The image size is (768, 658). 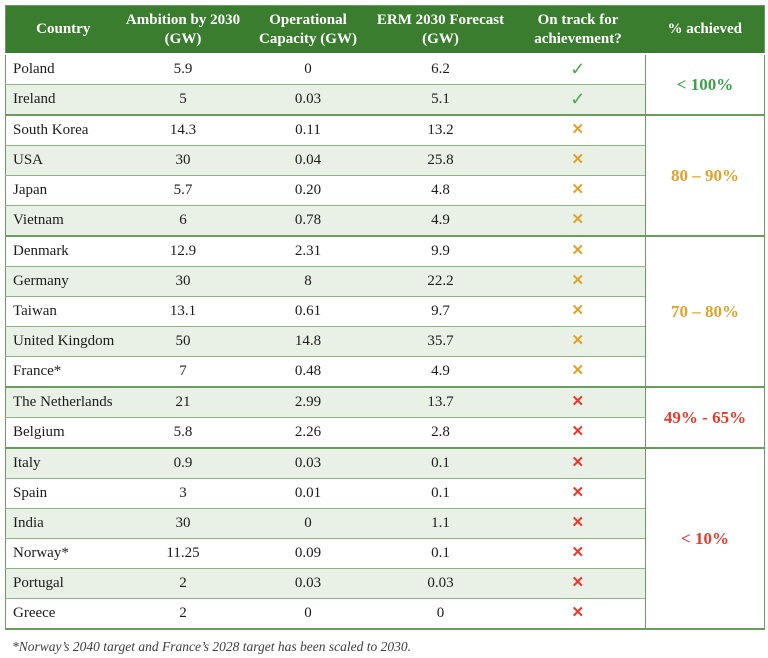 What do you see at coordinates (308, 251) in the screenshot?
I see `operational-cell: 2.31` at bounding box center [308, 251].